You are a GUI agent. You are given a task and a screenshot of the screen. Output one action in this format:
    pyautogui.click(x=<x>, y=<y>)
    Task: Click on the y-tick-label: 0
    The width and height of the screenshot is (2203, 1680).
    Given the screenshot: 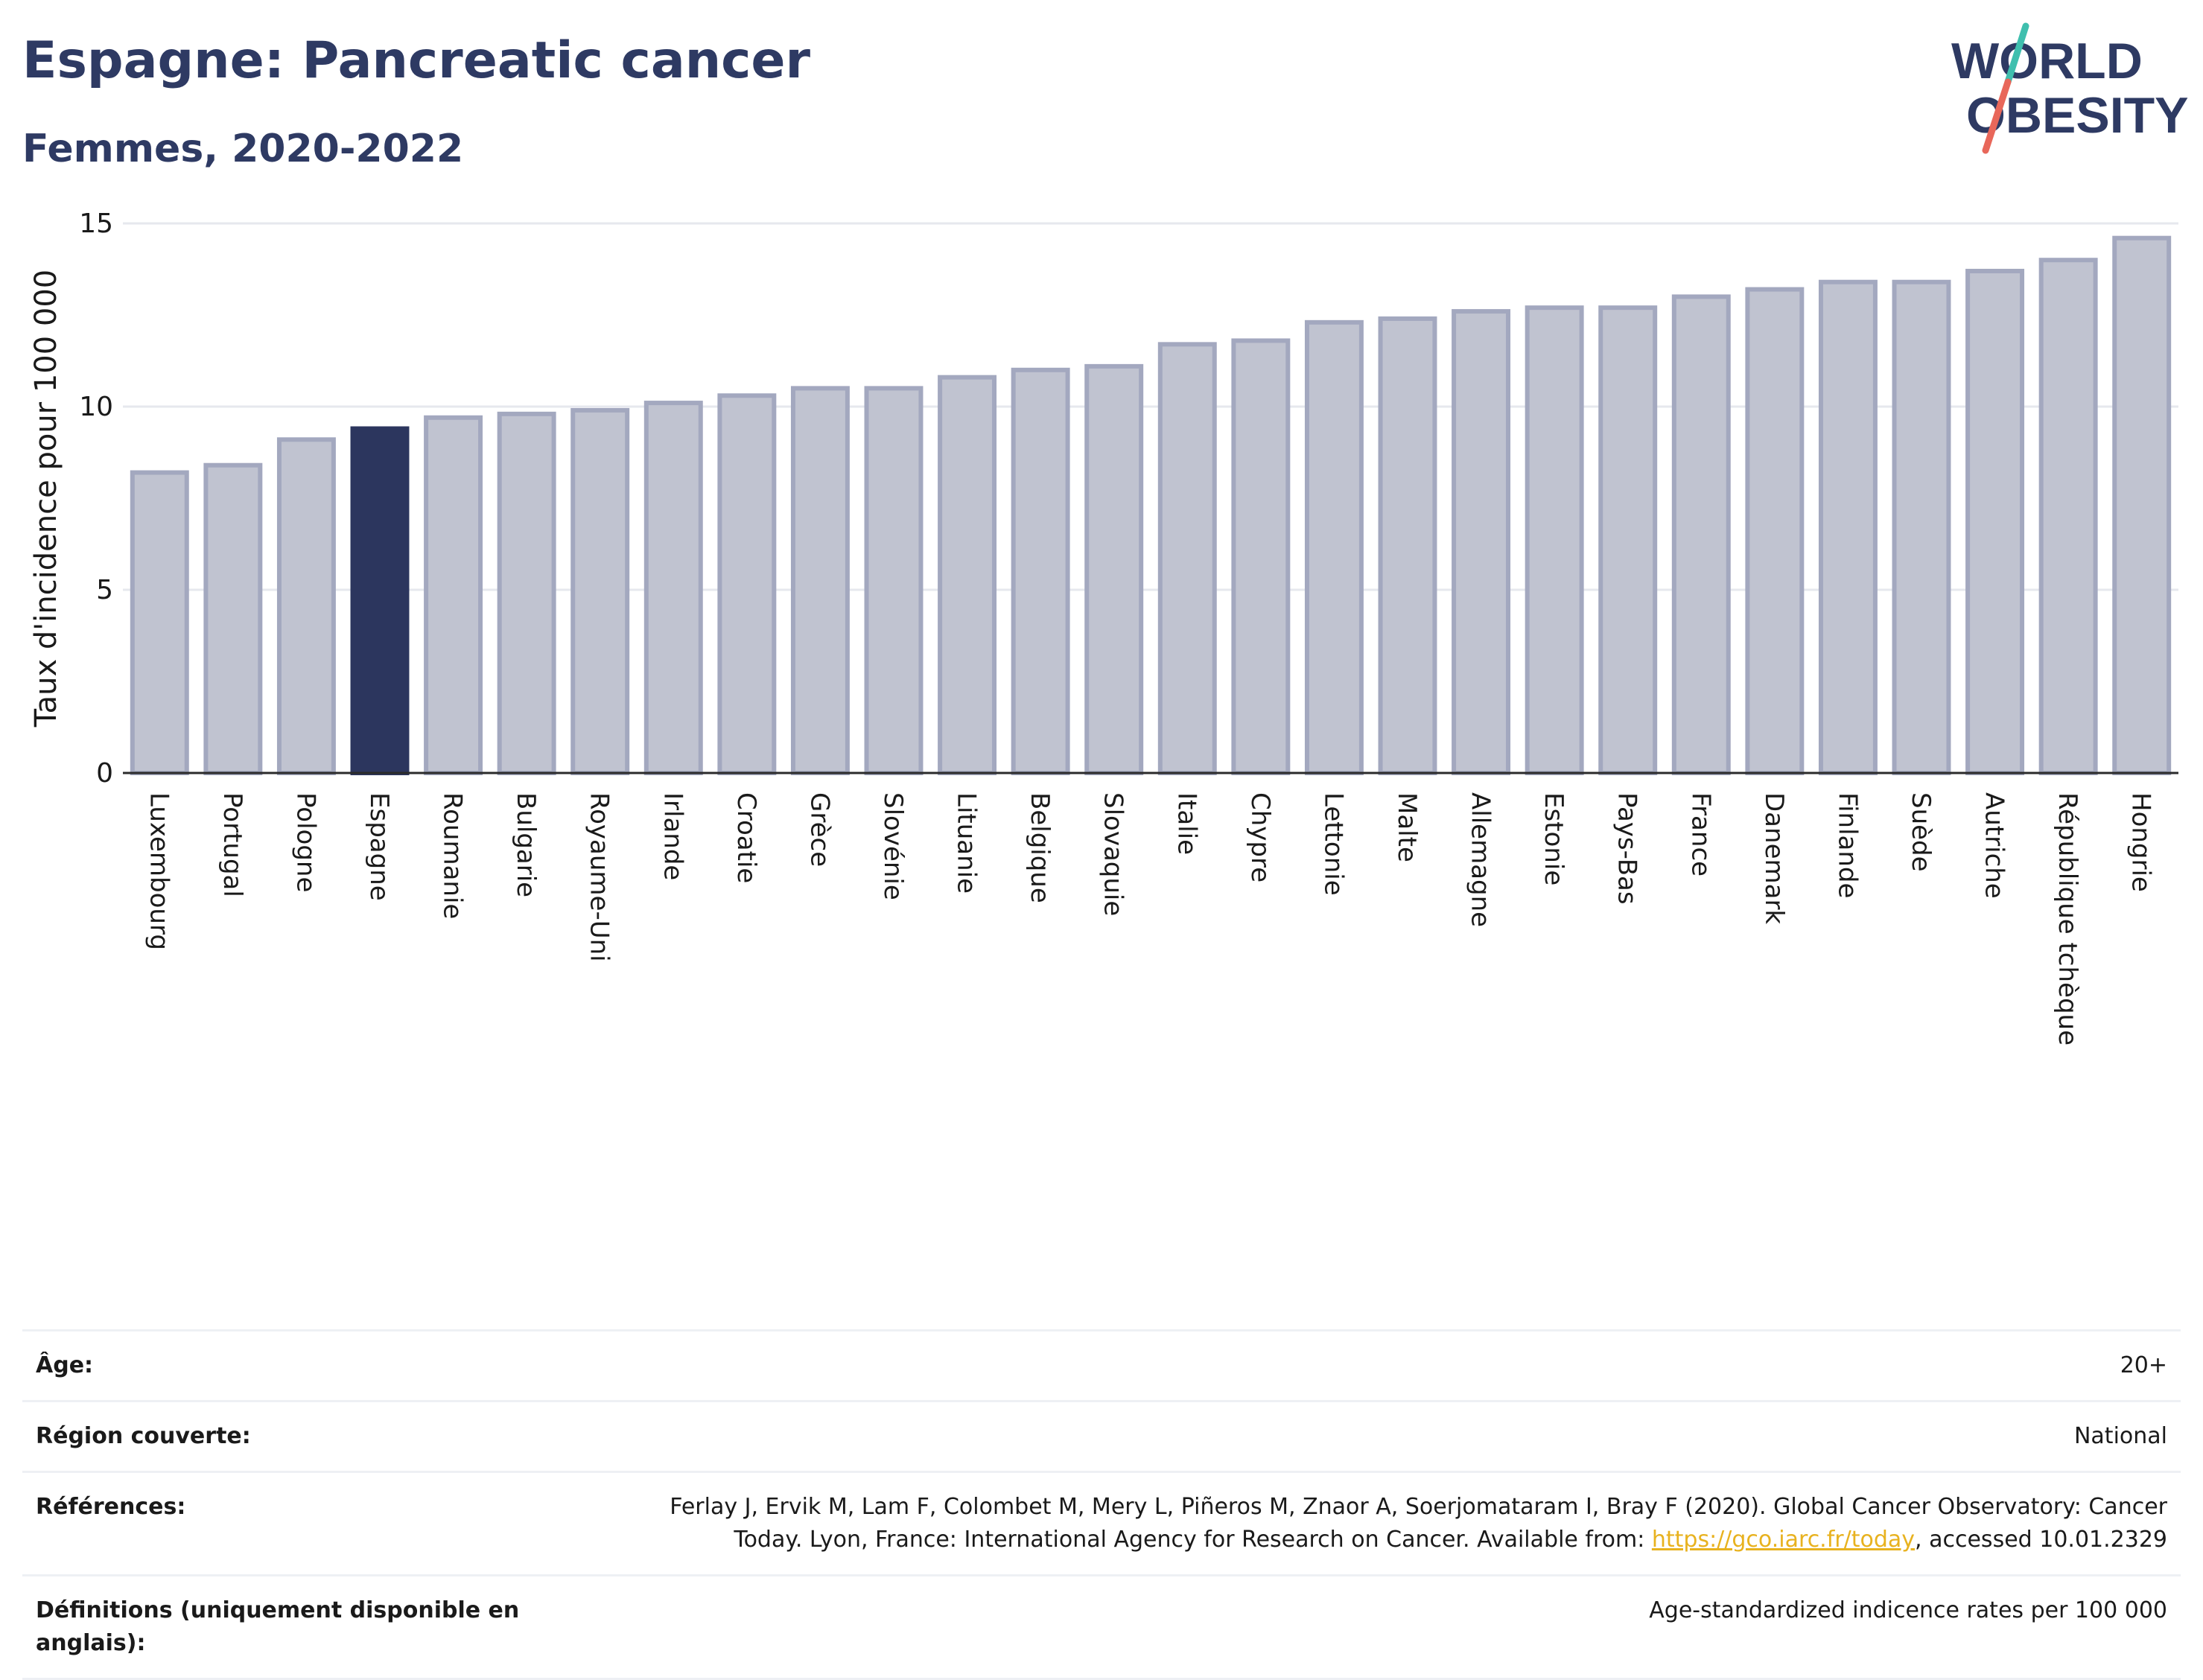 What is the action you would take?
    pyautogui.click(x=104, y=773)
    